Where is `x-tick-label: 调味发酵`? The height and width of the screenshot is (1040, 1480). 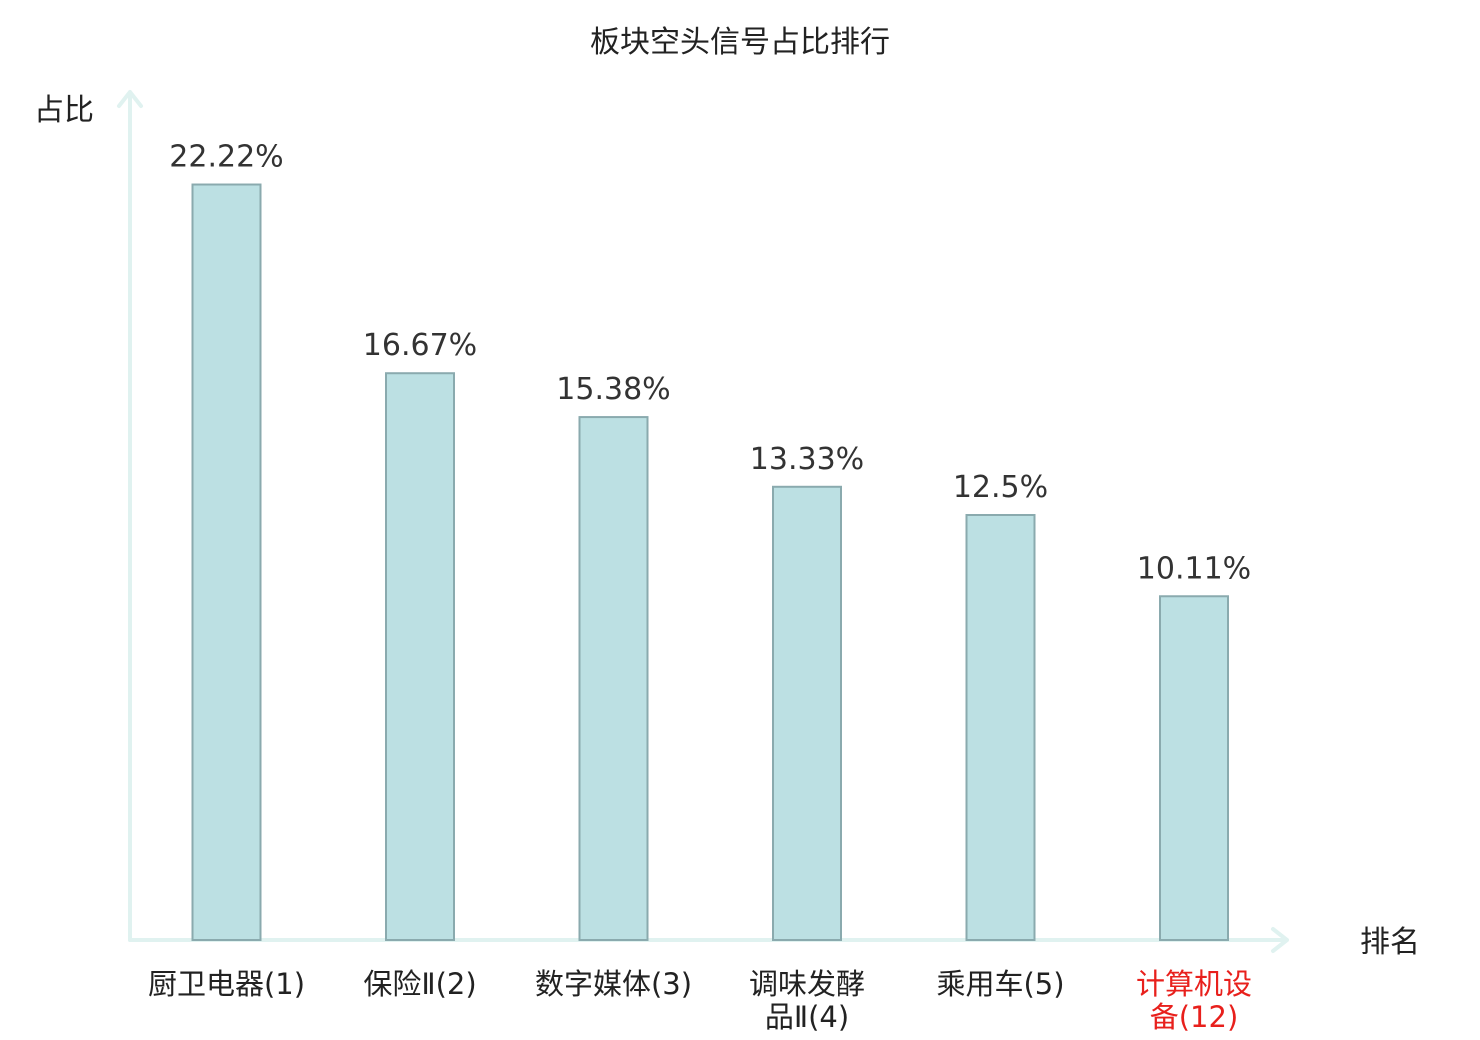 x-tick-label: 调味发酵 is located at coordinates (807, 984).